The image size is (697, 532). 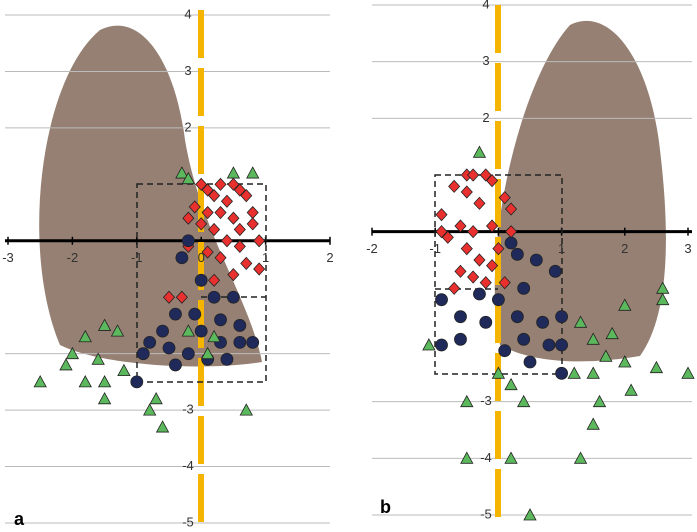 I want to click on x-tick-label: 3, so click(x=687, y=248).